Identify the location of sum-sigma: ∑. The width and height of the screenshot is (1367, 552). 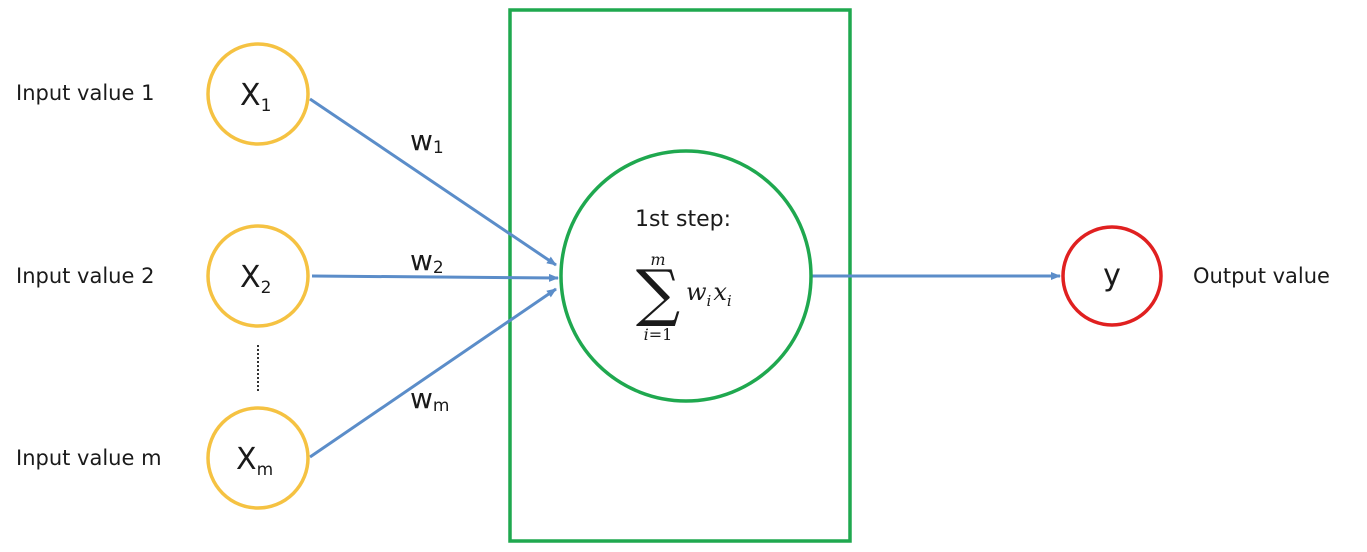
(658, 292).